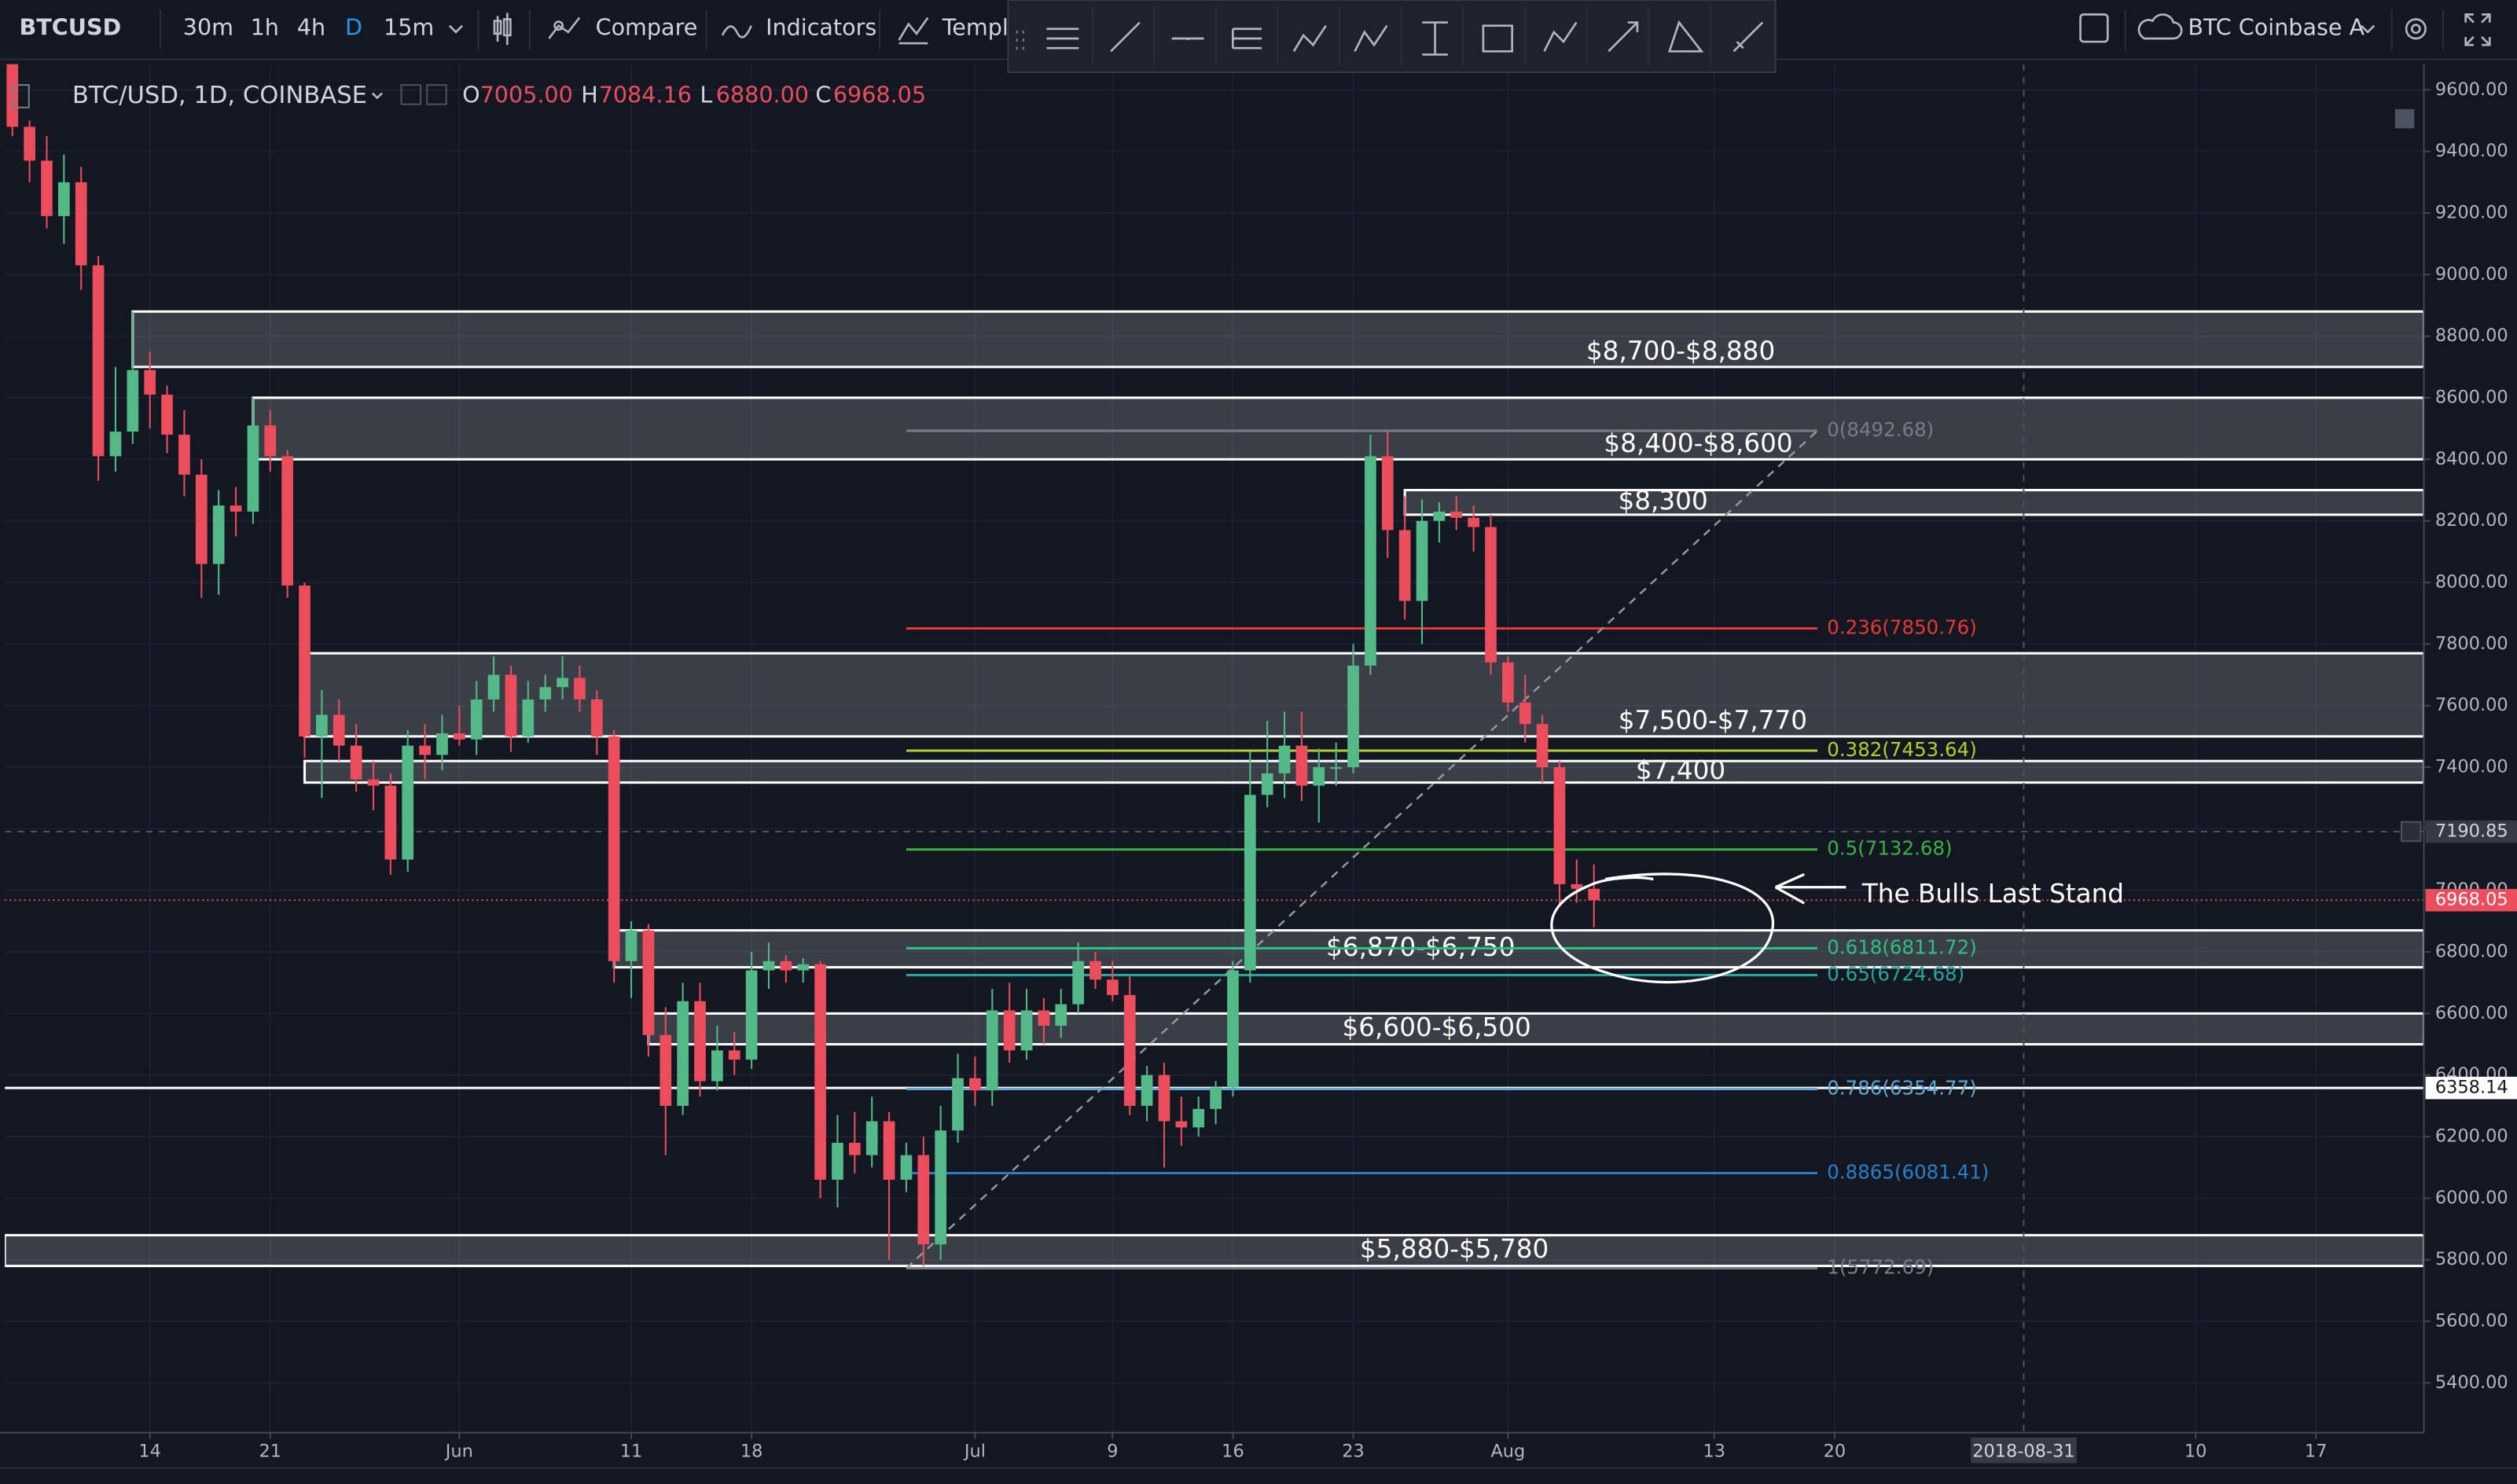 The height and width of the screenshot is (1484, 2517). Describe the element at coordinates (2477, 29) in the screenshot. I see `fullscreen-icon` at that location.